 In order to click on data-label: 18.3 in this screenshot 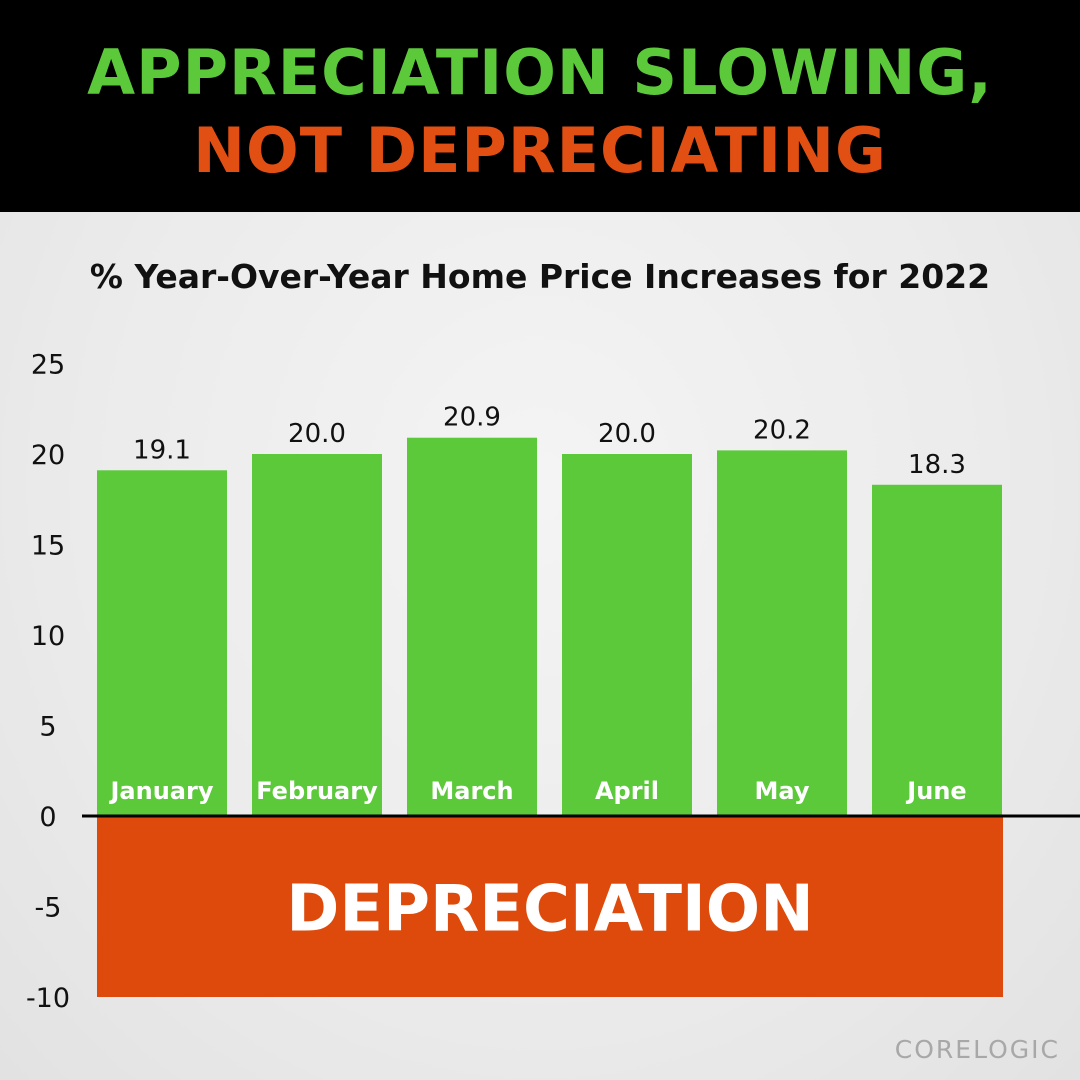, I will do `click(937, 465)`.